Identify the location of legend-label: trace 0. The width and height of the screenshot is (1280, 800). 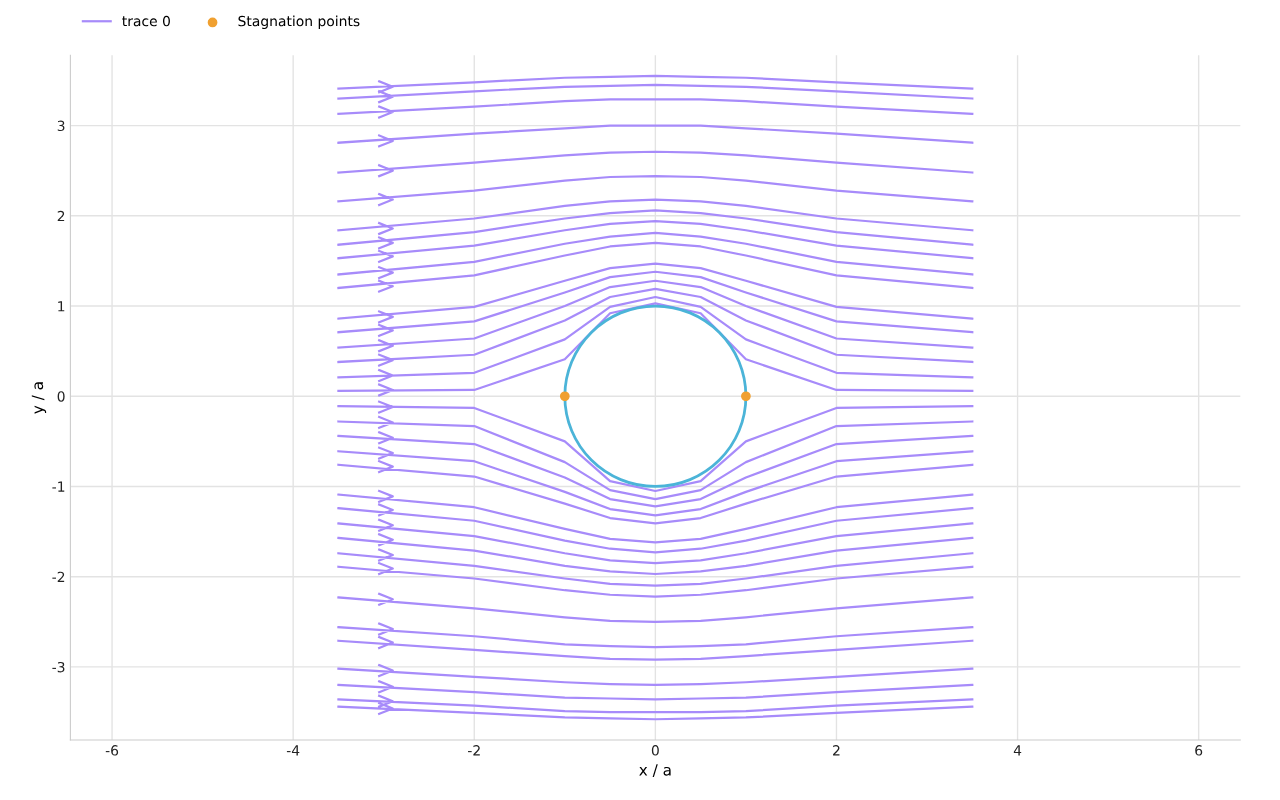
(146, 21).